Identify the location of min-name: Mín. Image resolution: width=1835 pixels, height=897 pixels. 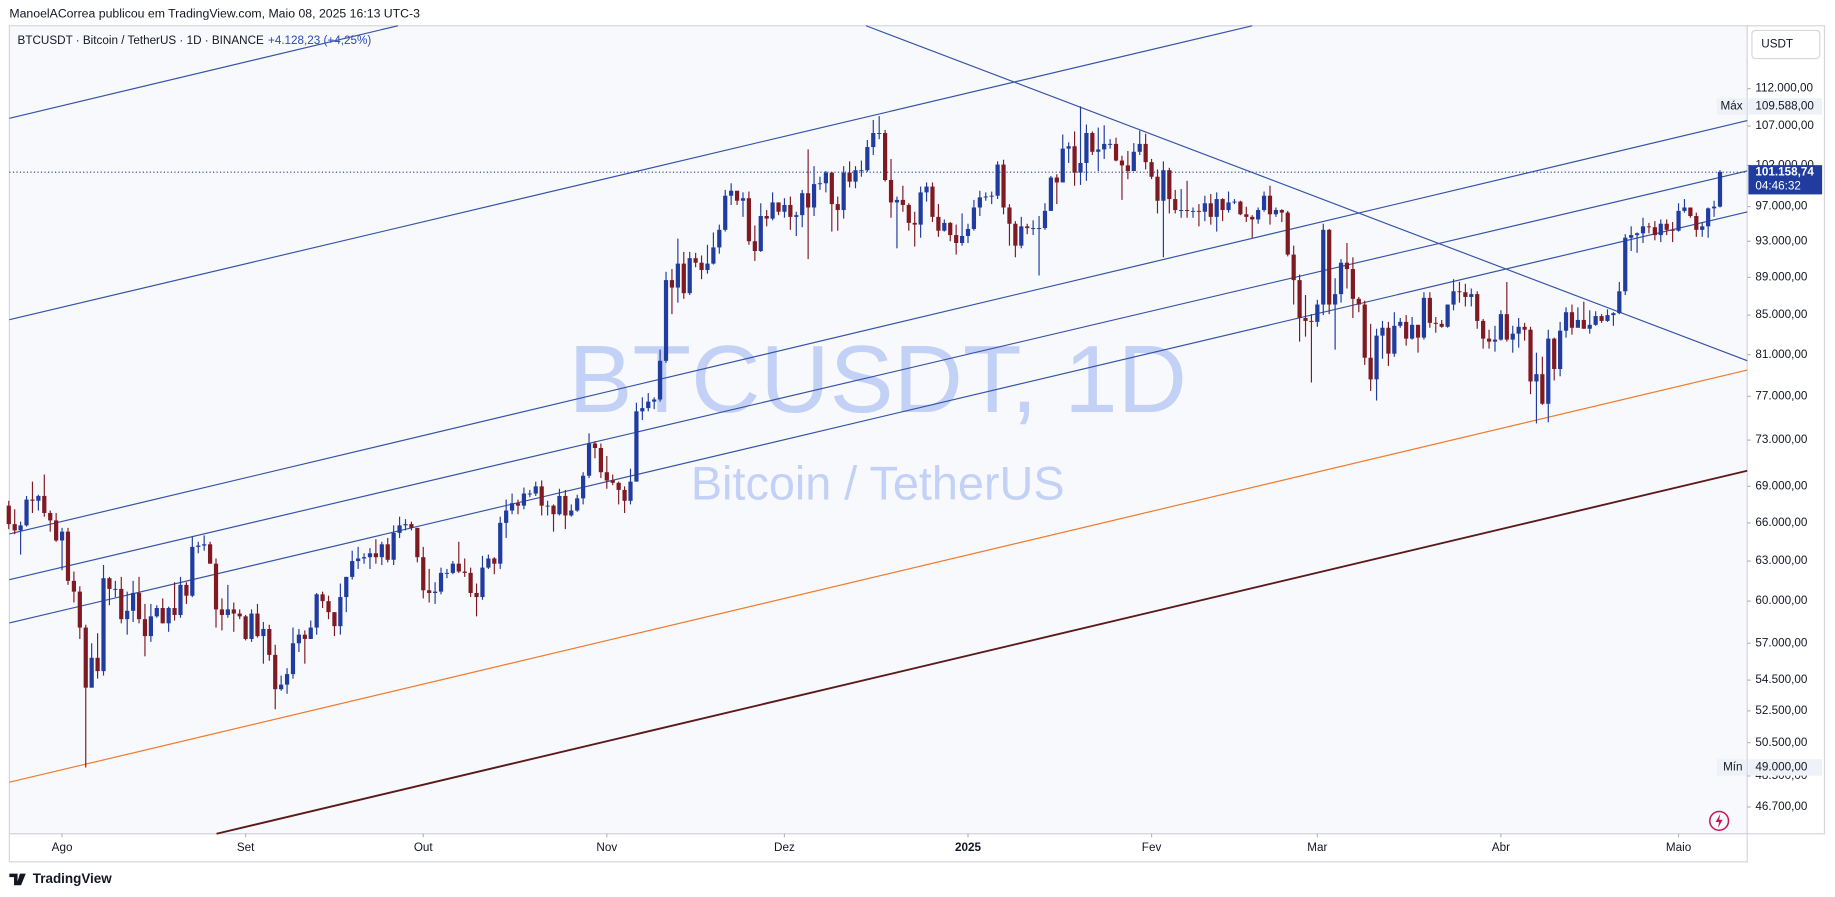
(1732, 767).